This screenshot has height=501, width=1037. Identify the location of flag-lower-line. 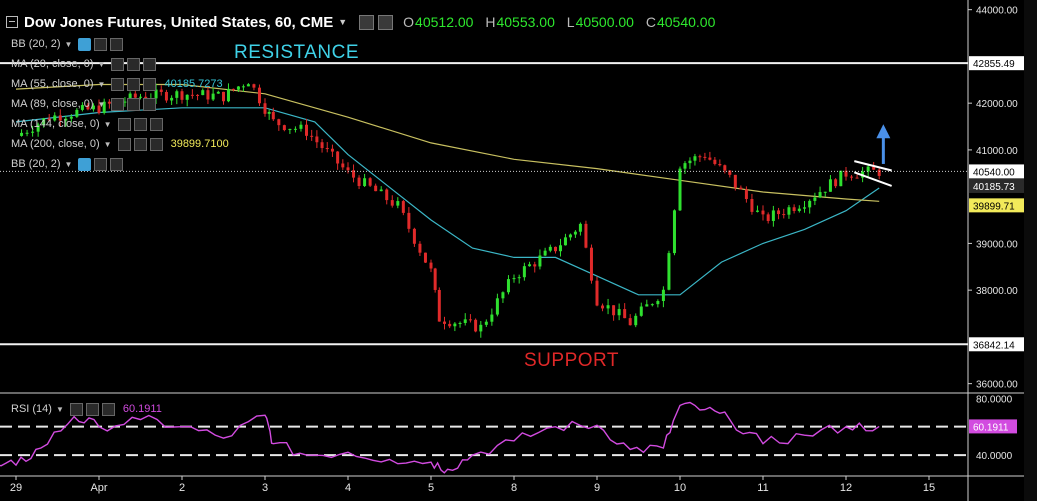
(872, 179).